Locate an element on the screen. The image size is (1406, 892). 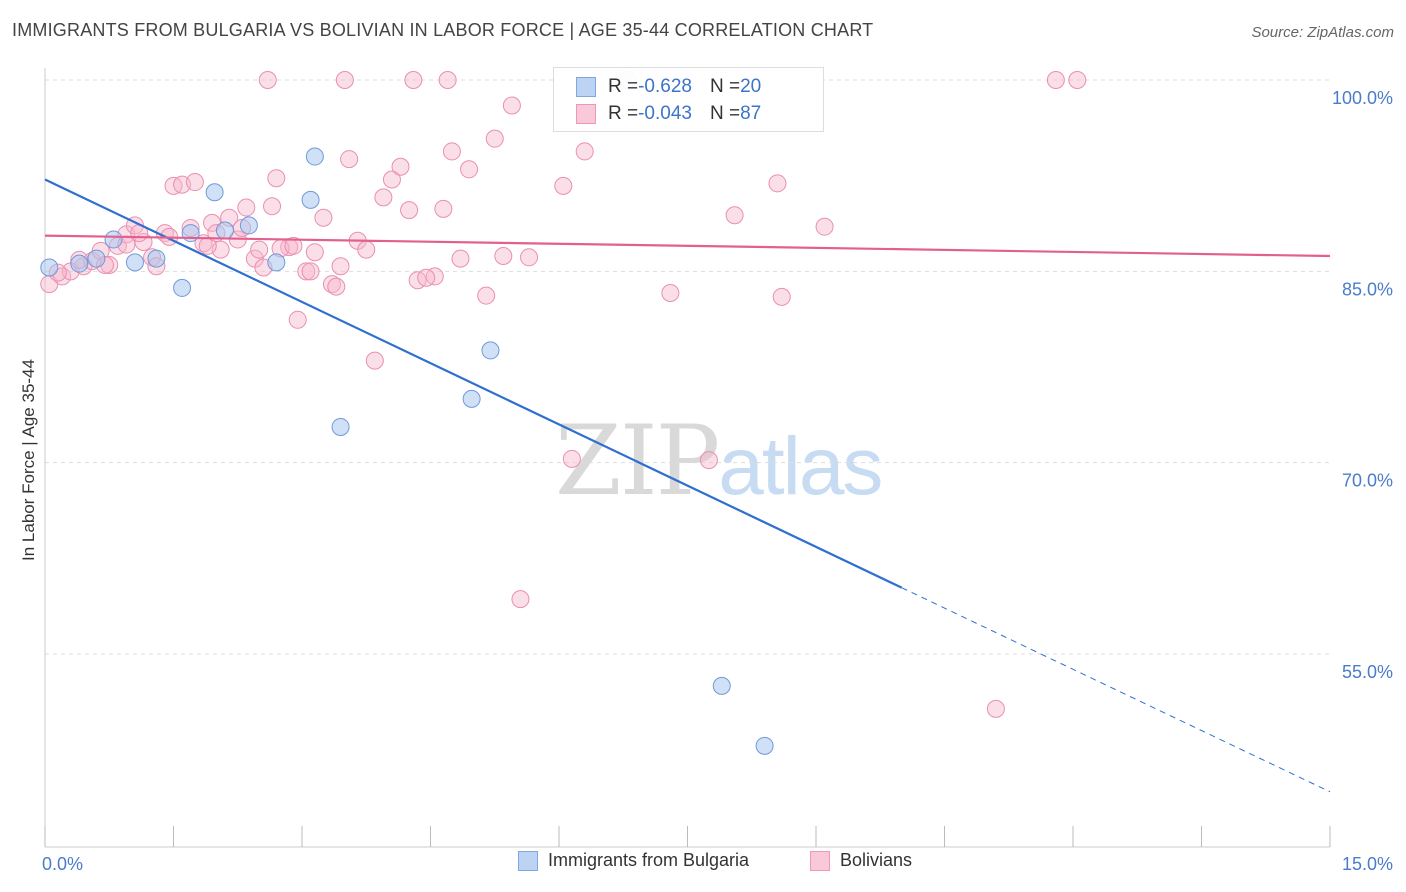
stats-row-bolivians: R = -0.043 N = 87 is located at coordinates (668, 114).